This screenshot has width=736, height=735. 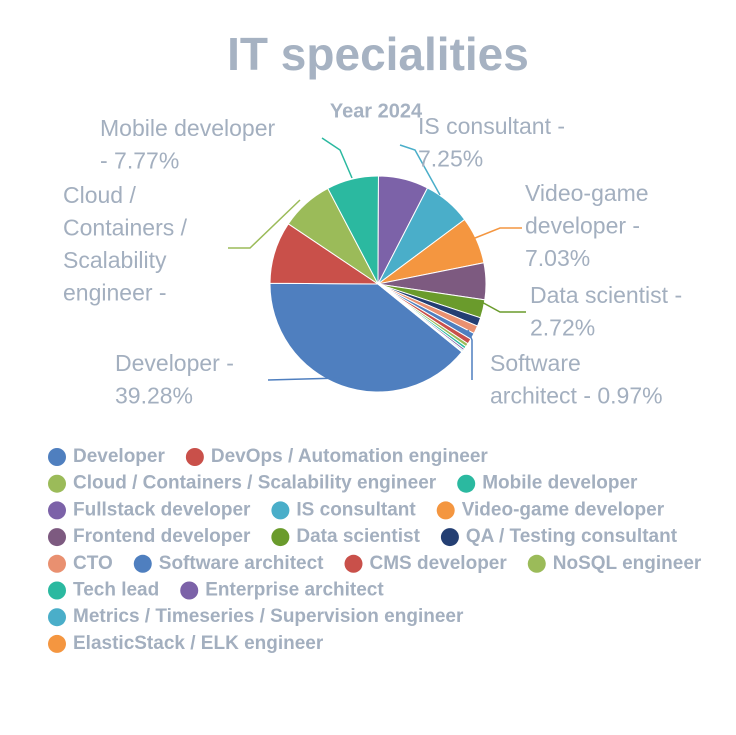 I want to click on legend-label: Tech lead, so click(x=116, y=590).